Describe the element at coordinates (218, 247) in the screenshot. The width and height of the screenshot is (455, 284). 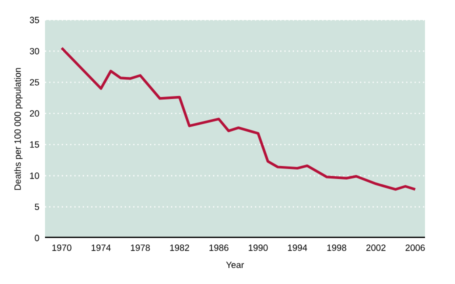
I see `x-tick-label: 1986` at that location.